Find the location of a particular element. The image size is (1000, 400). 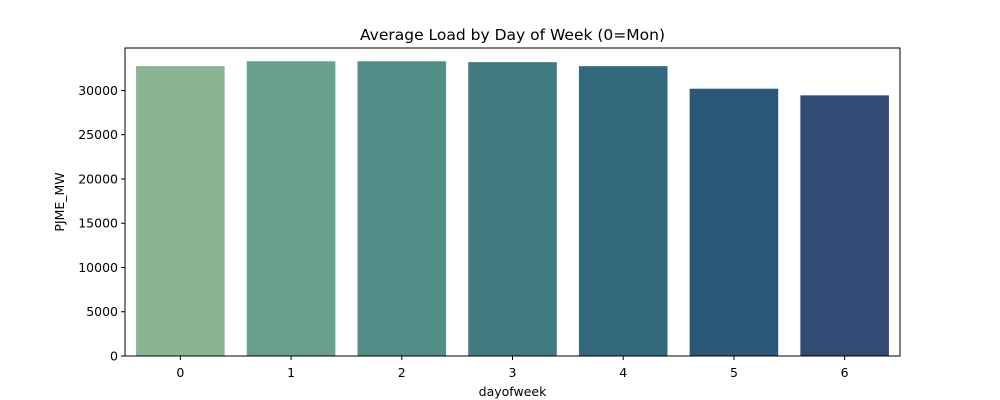

x-tick-label: 0 is located at coordinates (180, 372).